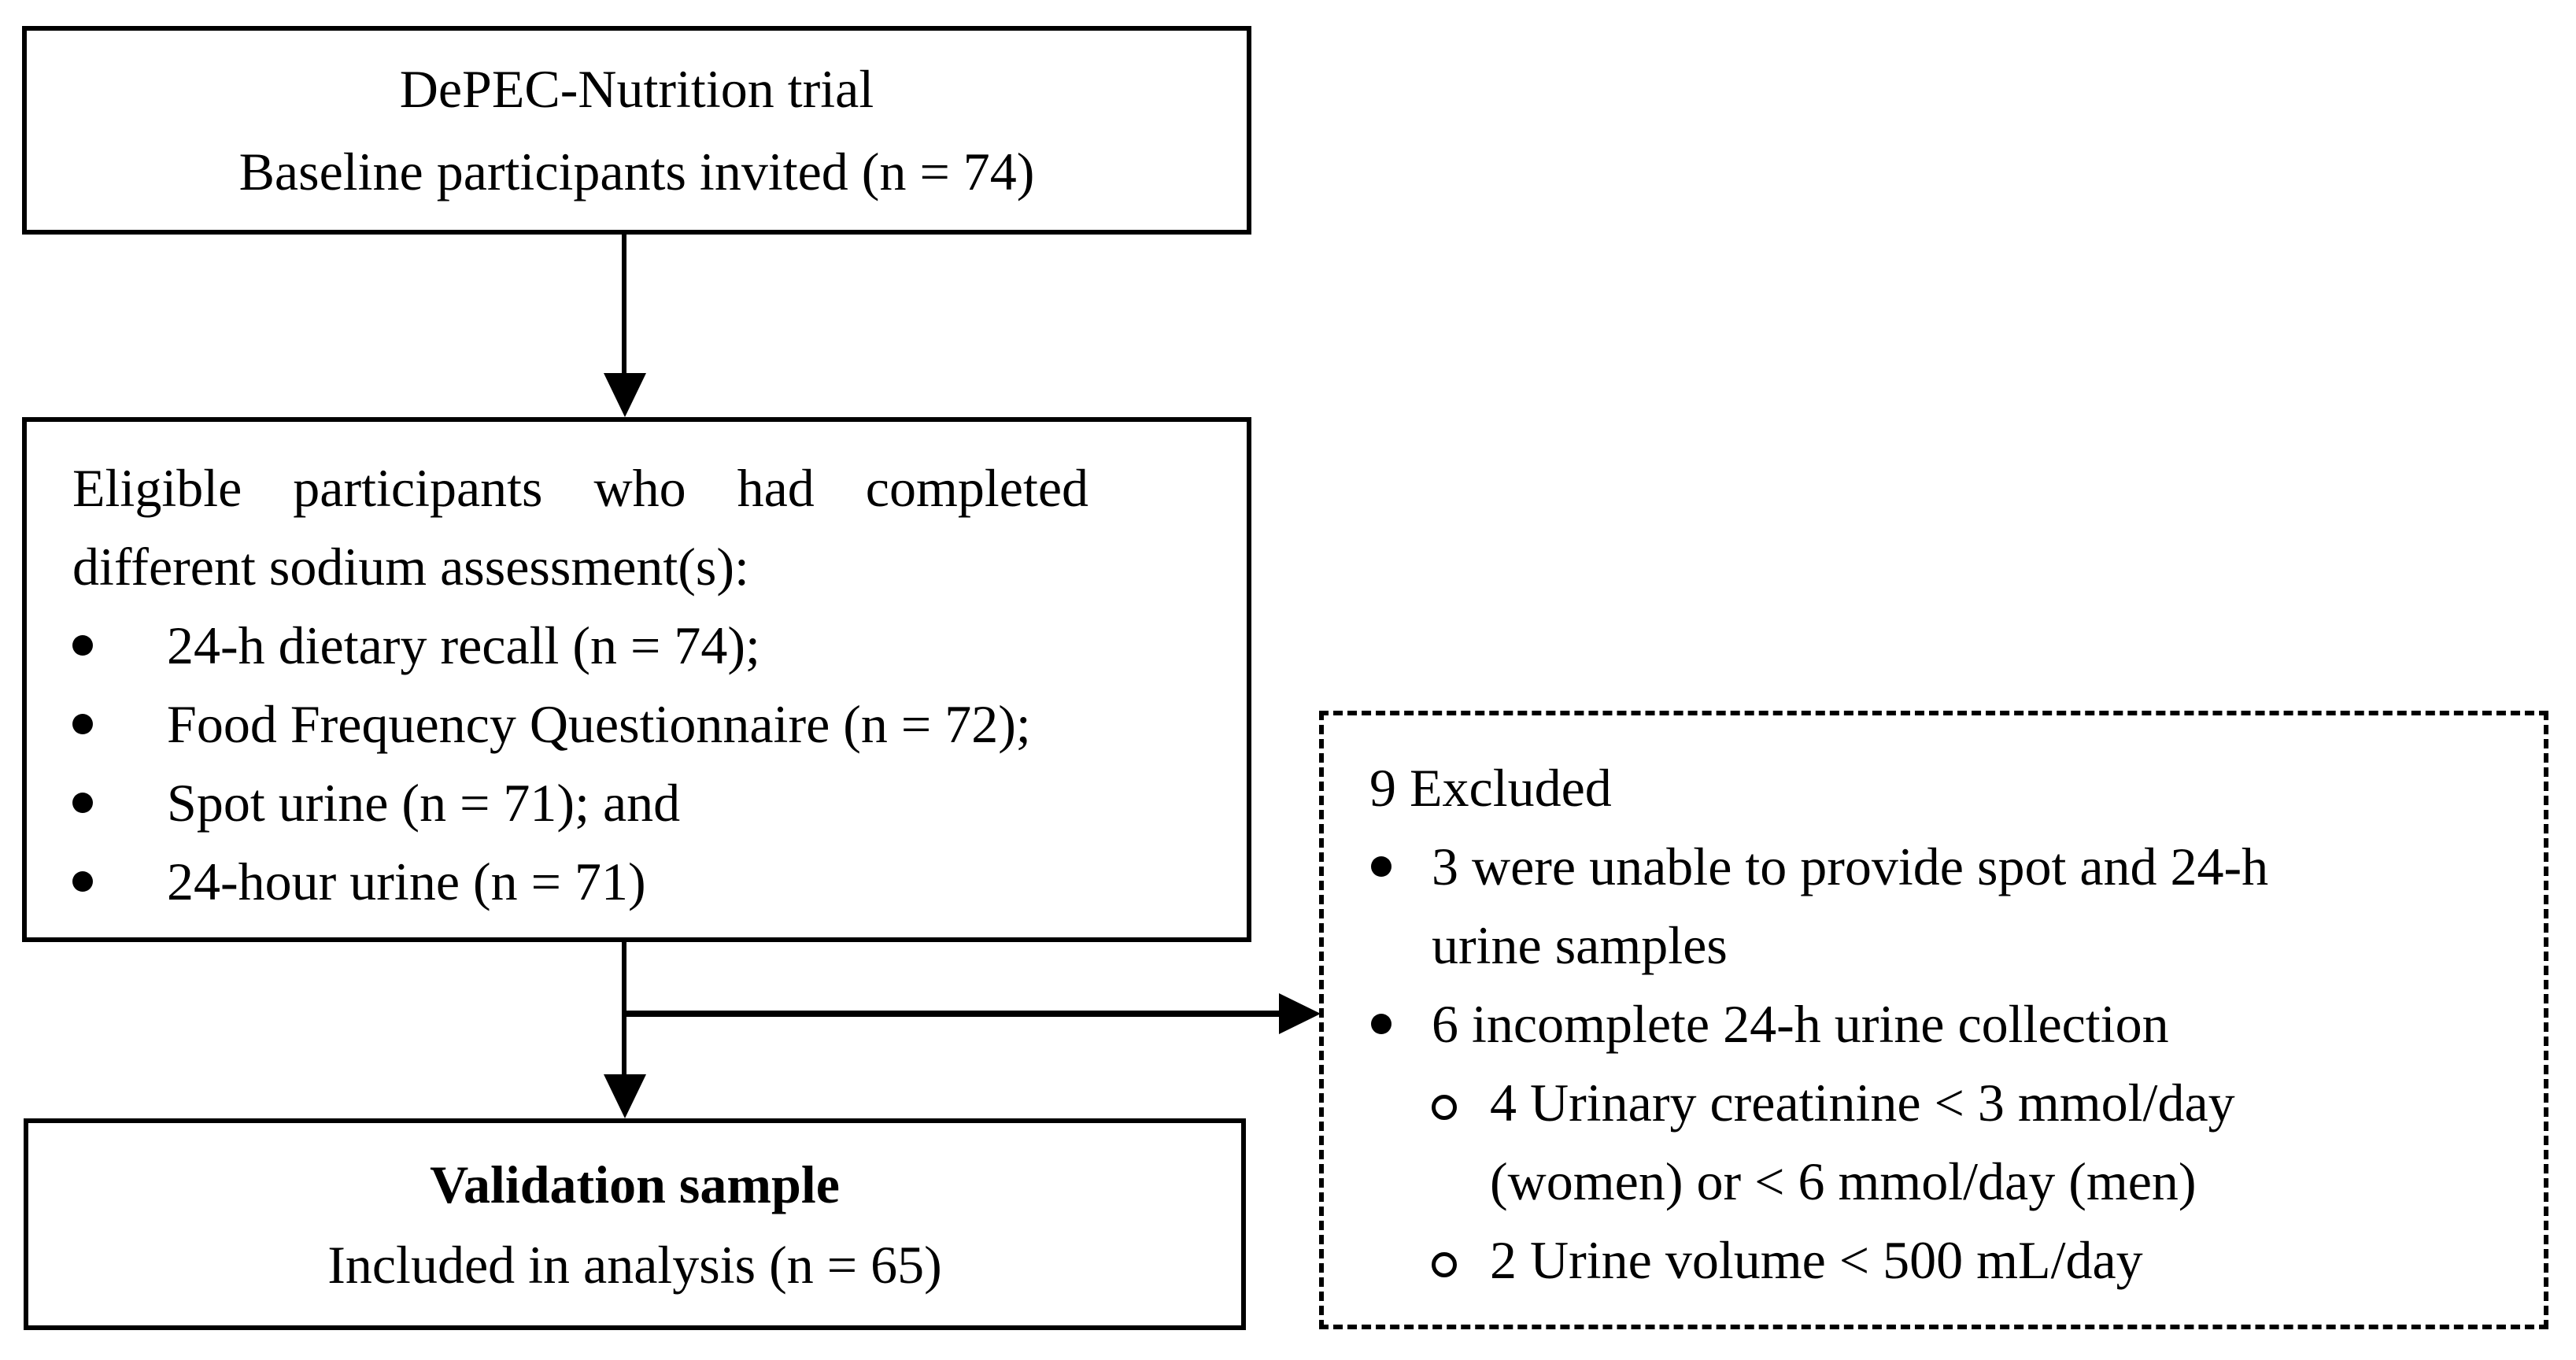 Image resolution: width=2576 pixels, height=1360 pixels. I want to click on eligible-text-line2: different sodium assessment(s):, so click(411, 567).